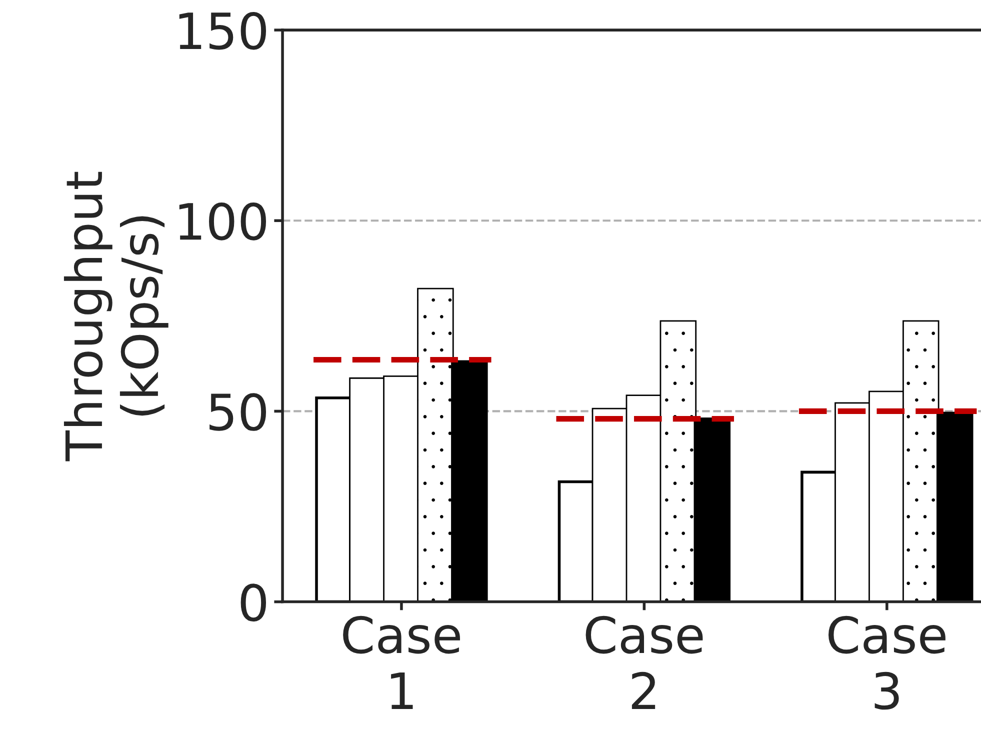 The image size is (981, 733). I want to click on y-tick-label: 0, so click(253, 603).